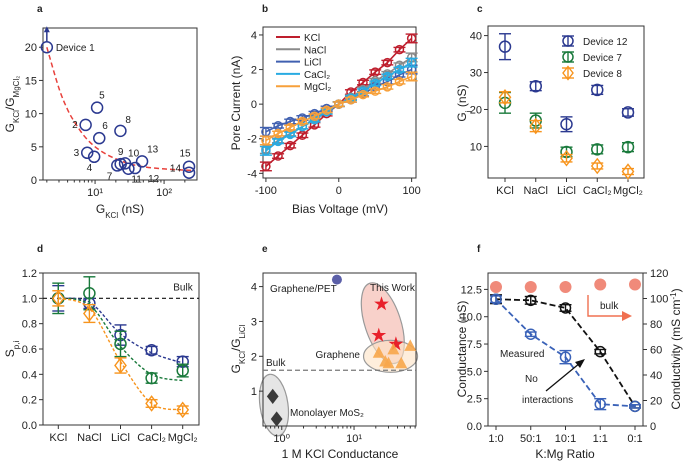 The height and width of the screenshot is (464, 685). Describe the element at coordinates (471, 318) in the screenshot. I see `y-tick-label: 10.0` at that location.